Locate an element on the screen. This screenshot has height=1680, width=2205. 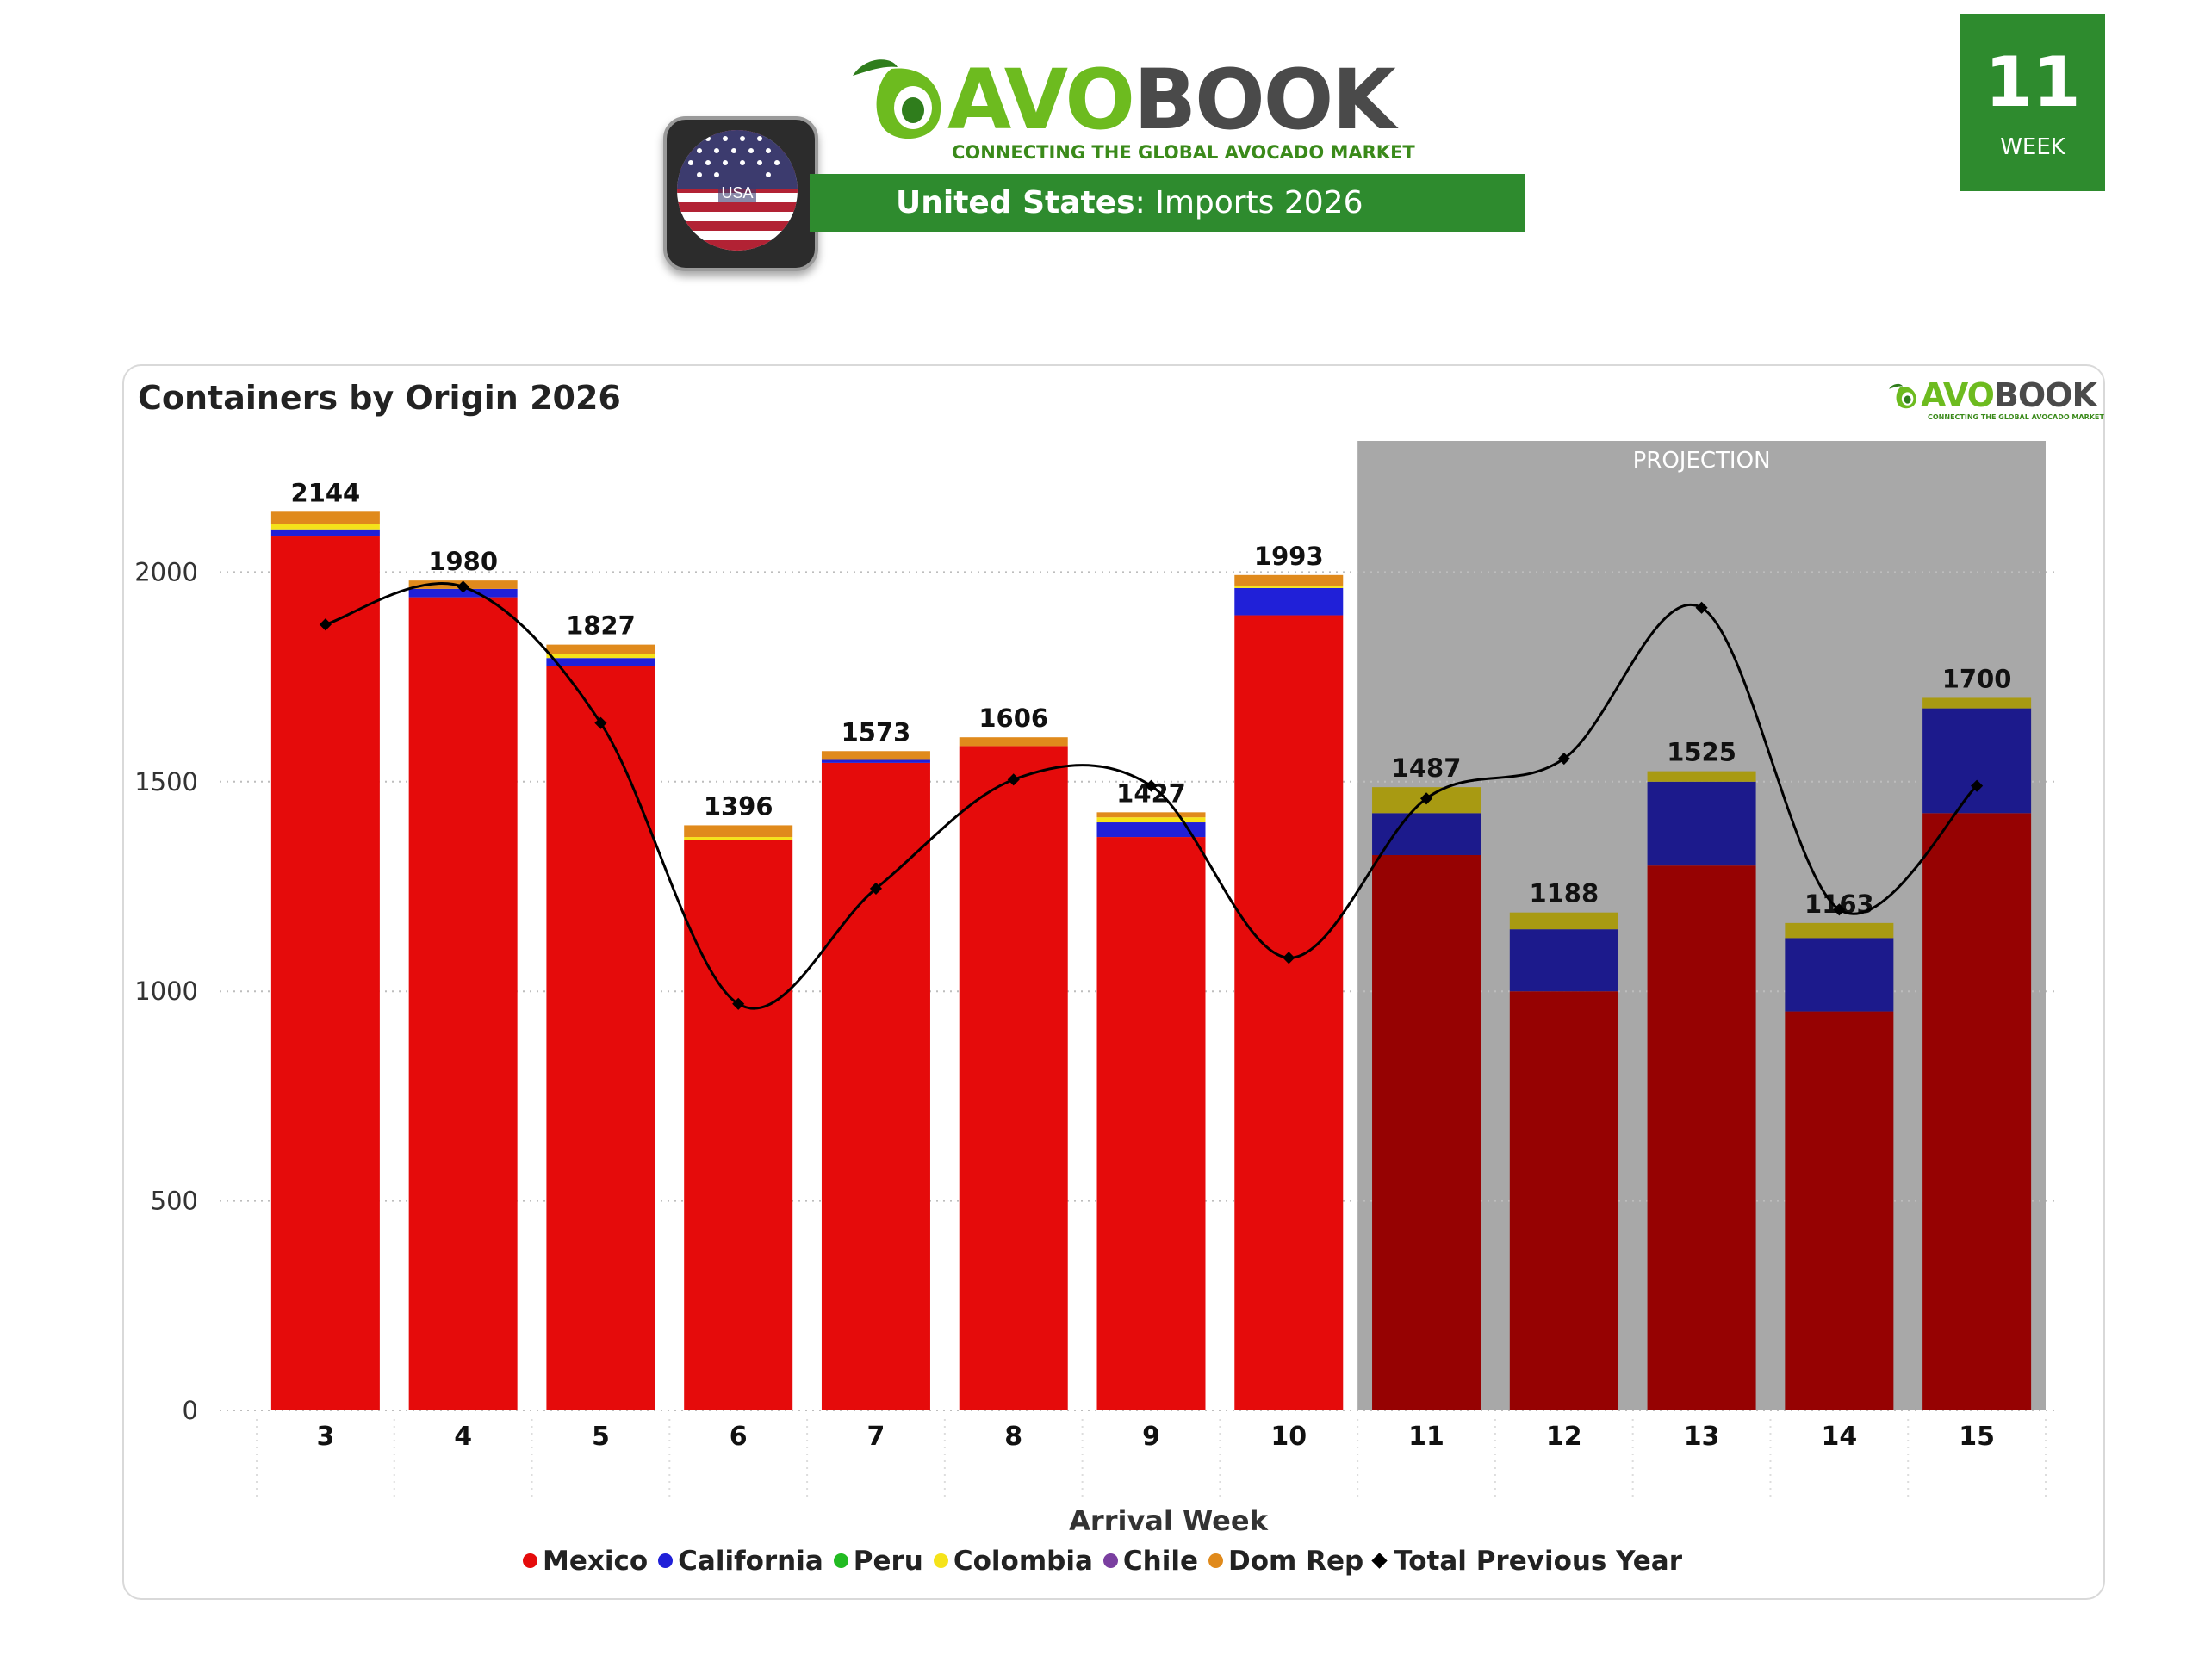
bar-total-label: 1827 is located at coordinates (601, 626).